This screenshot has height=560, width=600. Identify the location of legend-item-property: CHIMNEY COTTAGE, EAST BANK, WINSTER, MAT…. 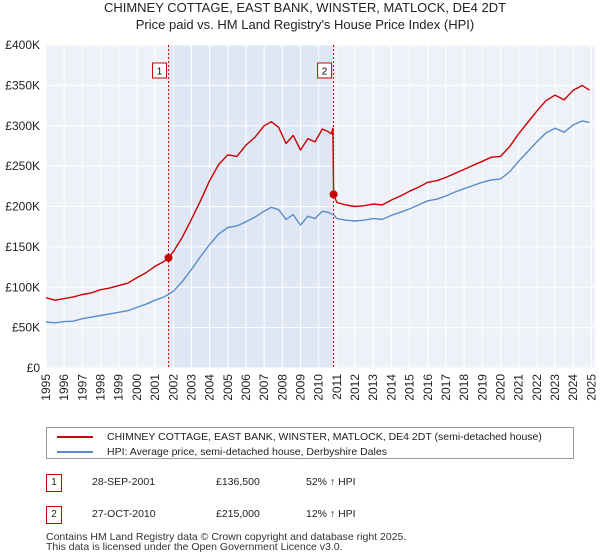
(299, 437).